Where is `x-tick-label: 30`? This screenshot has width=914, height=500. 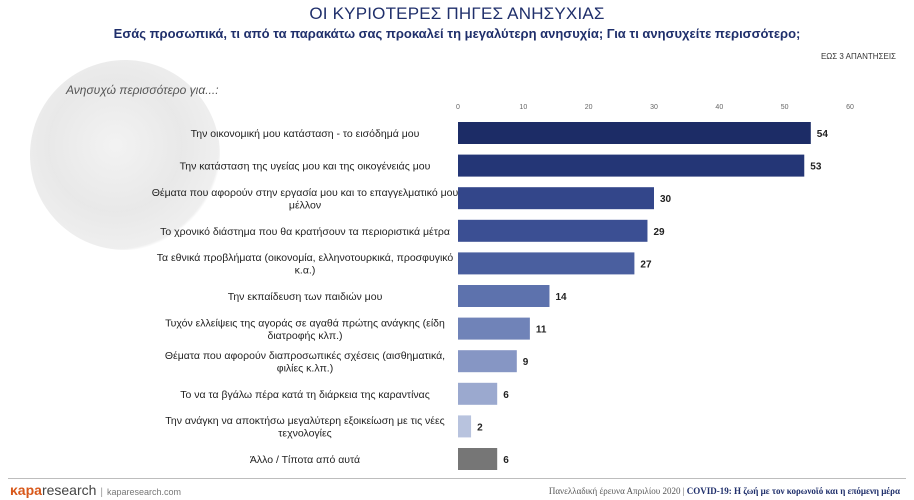
x-tick-label: 30 is located at coordinates (654, 107).